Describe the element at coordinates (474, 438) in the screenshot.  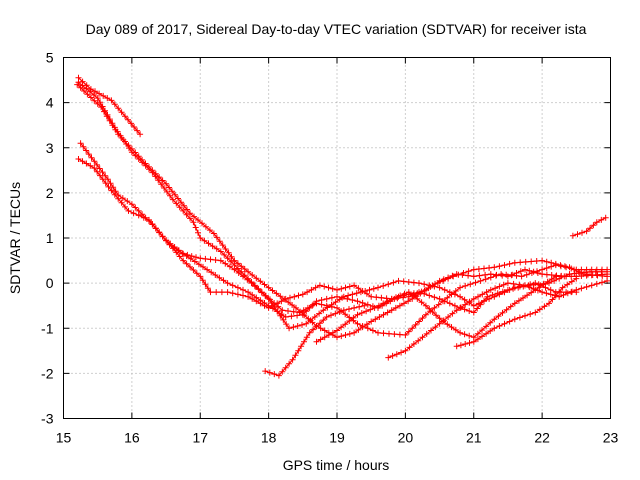
I see `x-tick-label: 21` at that location.